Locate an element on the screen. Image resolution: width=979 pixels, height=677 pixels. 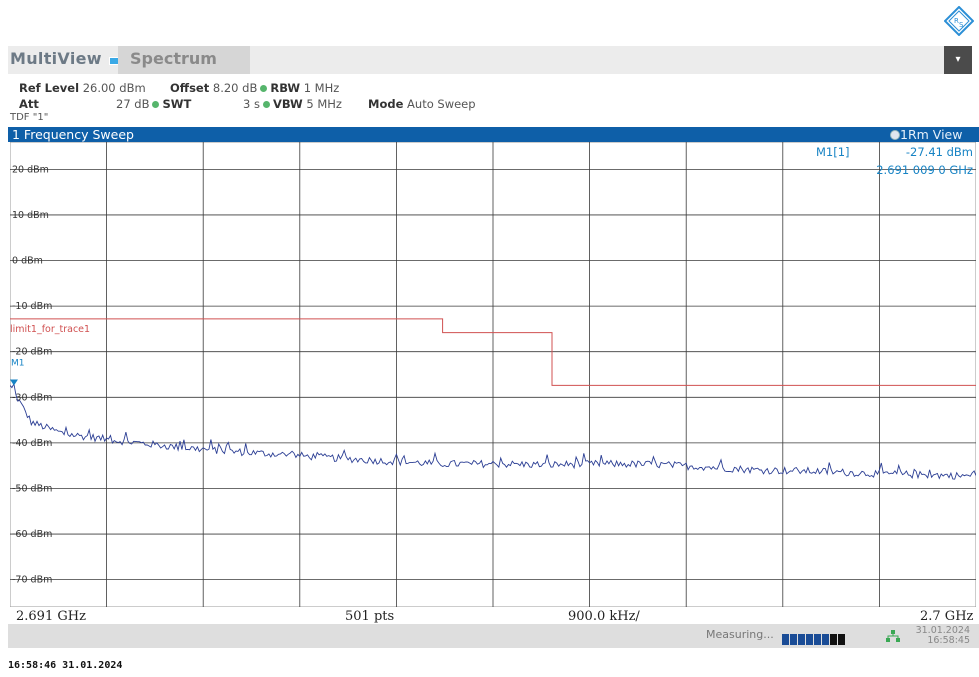
y-tick-label: -60 dBm is located at coordinates (32, 534).